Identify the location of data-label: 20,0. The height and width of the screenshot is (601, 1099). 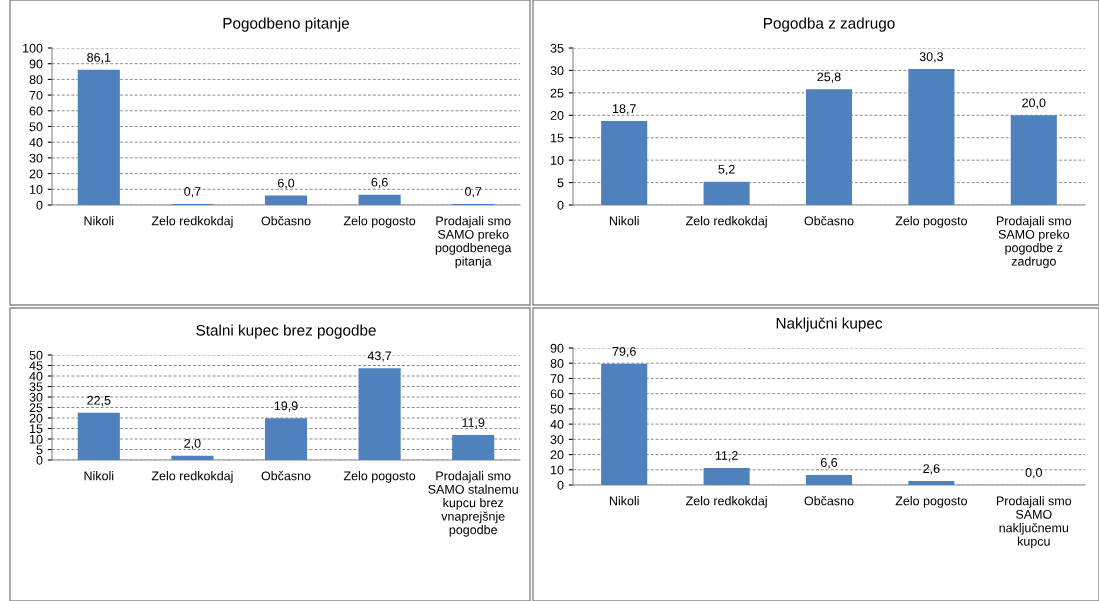
(1034, 103).